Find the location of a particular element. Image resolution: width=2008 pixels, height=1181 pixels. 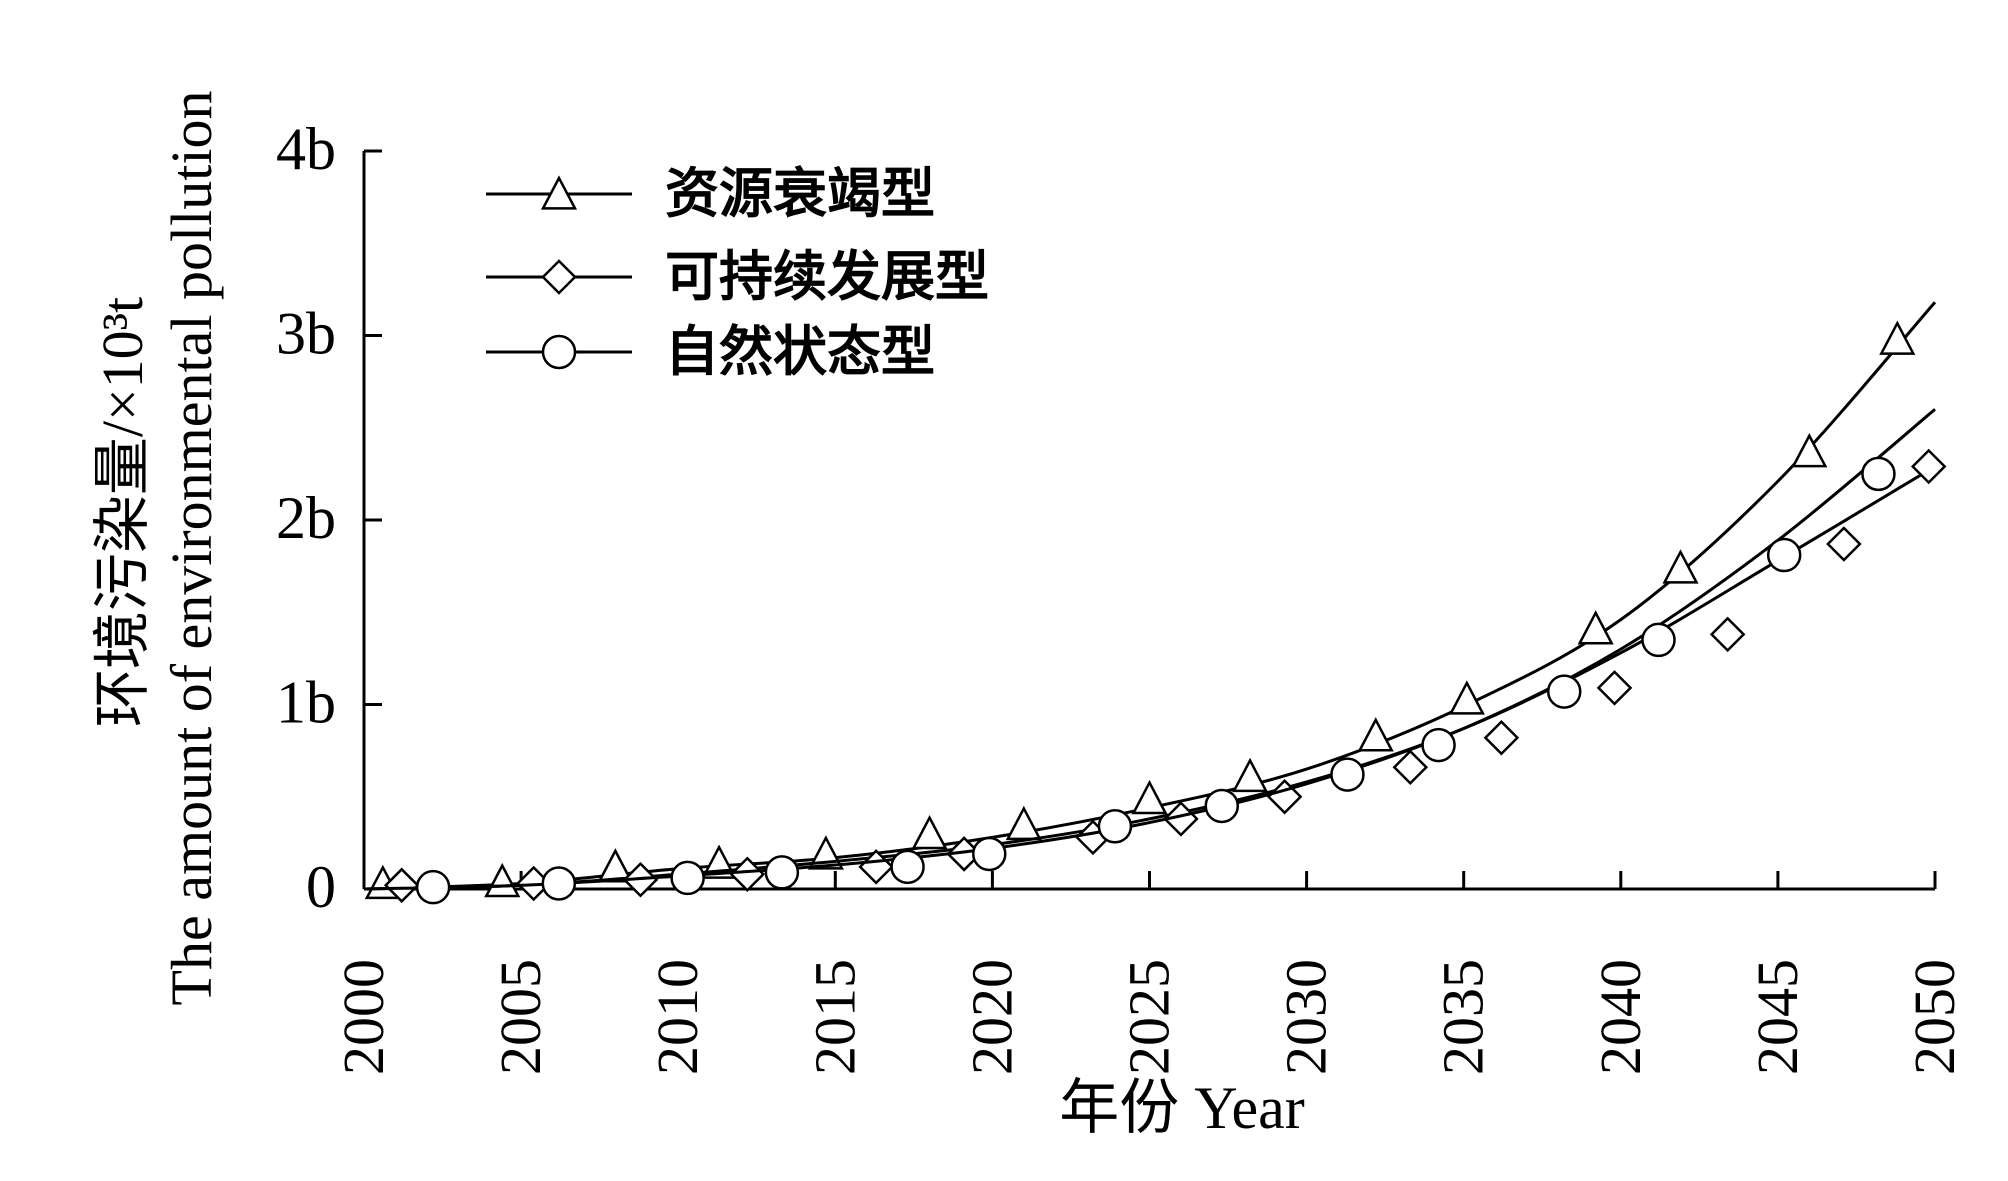

y-axis-title-english: The amount of environmental pollution is located at coordinates (191, 548).